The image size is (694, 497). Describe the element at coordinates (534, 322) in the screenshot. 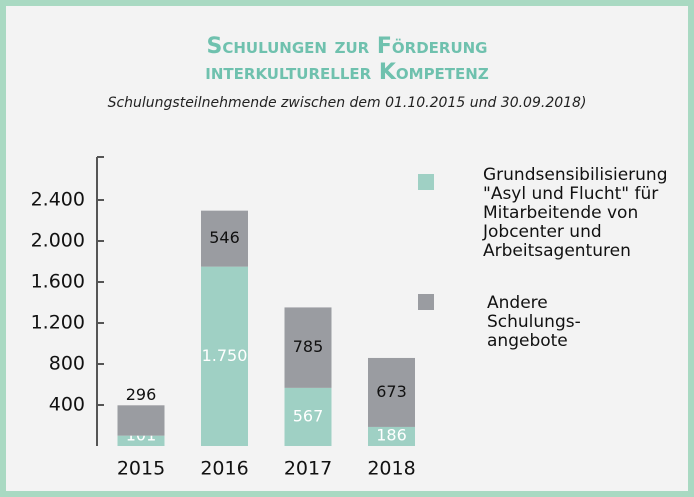

I see `legend-label: Andere Schulungs-angebote` at that location.